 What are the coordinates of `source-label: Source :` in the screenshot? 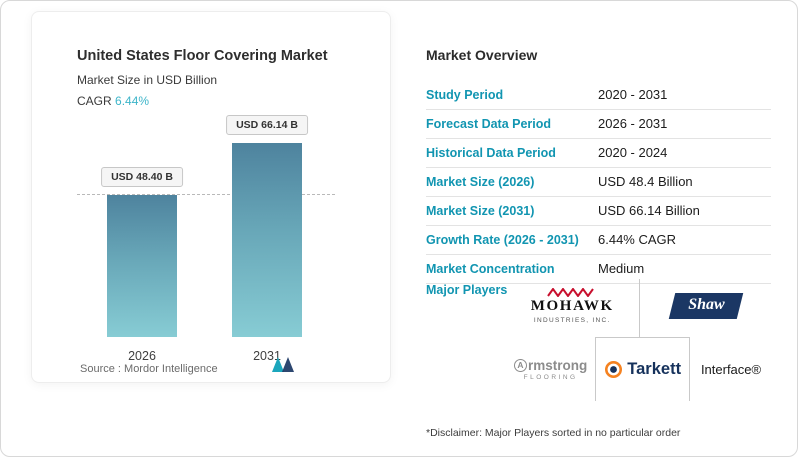 It's located at (100, 369).